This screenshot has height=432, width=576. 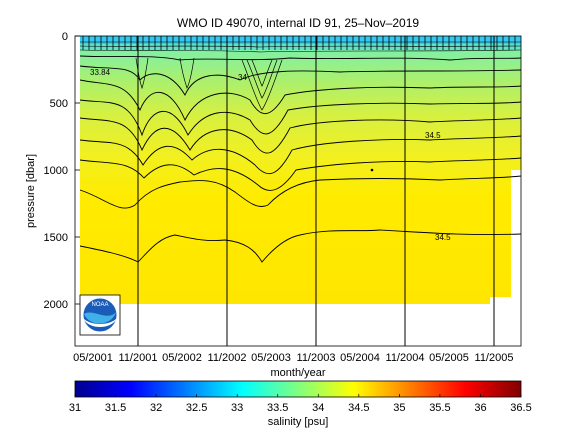 I want to click on y-axis-label: pressure [dbar], so click(x=31, y=191).